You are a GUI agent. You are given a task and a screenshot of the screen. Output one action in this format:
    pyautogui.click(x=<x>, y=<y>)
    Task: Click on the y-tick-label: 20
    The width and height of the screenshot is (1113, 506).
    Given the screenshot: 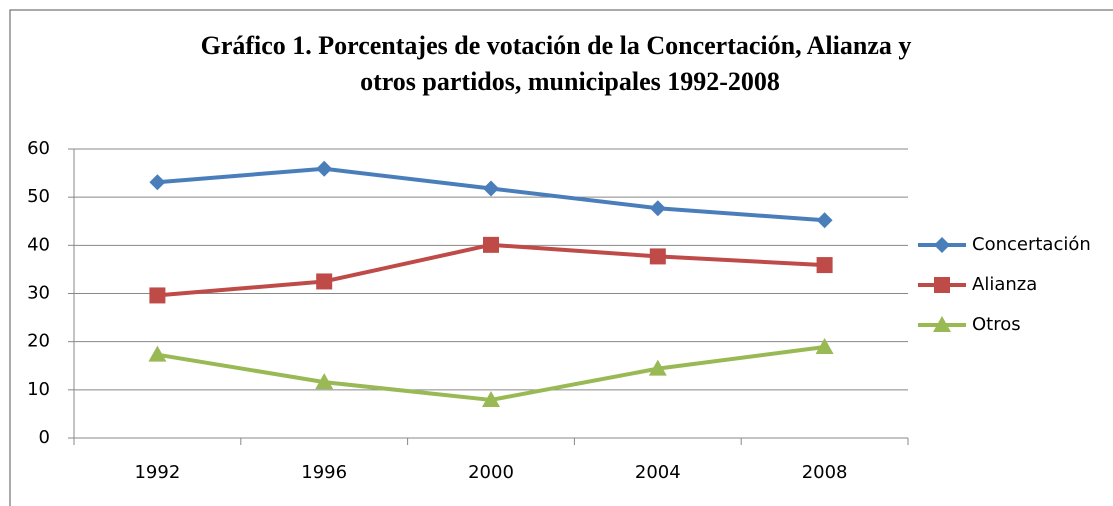 What is the action you would take?
    pyautogui.click(x=38, y=341)
    